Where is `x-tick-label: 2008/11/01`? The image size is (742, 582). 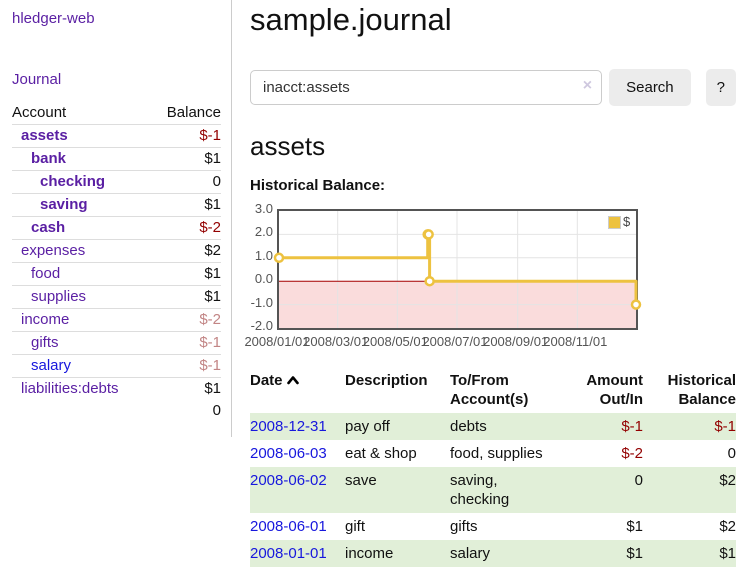 x-tick-label: 2008/11/01 is located at coordinates (575, 341).